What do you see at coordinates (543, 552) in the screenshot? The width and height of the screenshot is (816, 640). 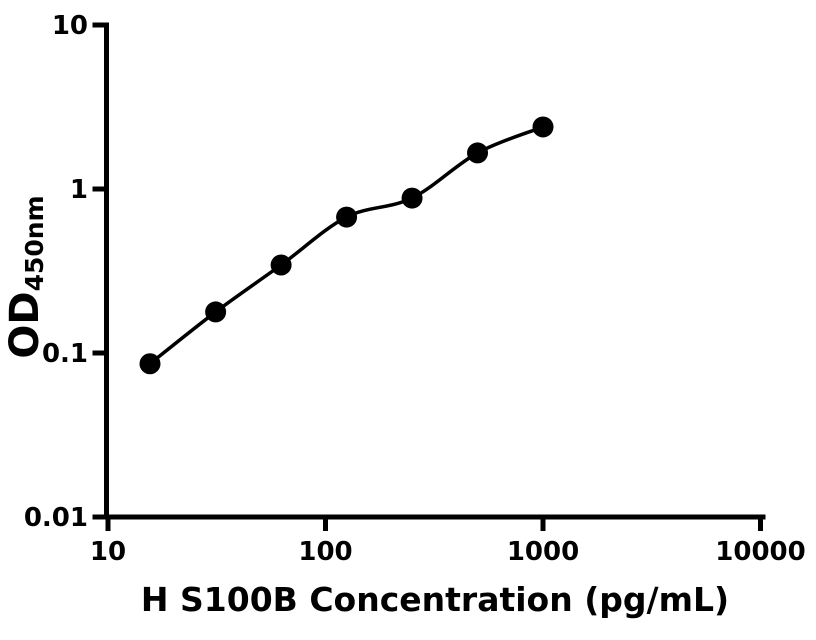 I see `x-axis-tick-label: 1000` at bounding box center [543, 552].